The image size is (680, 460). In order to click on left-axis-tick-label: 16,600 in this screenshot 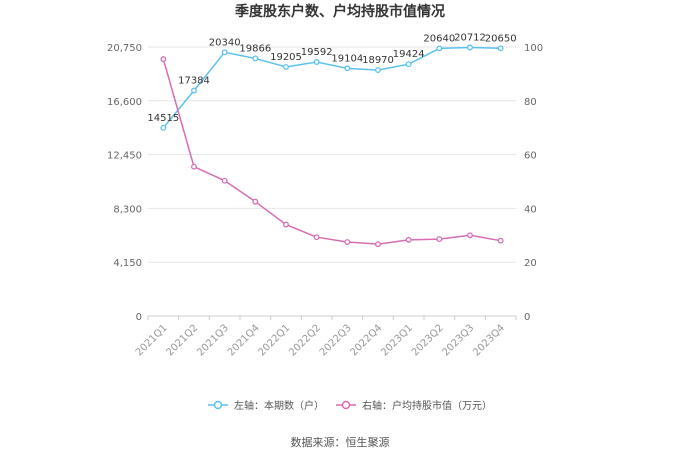, I will do `click(124, 102)`.